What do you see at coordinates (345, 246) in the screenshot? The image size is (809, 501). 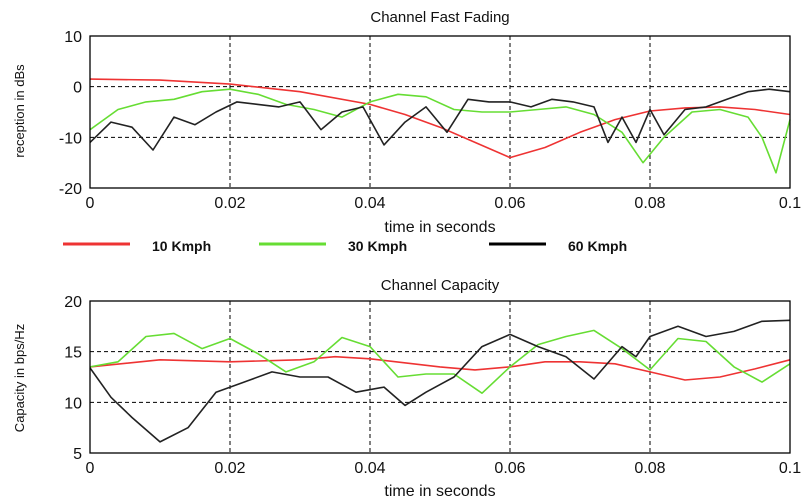 I see `legend: 10 Kmph 30 Kmph 60 Kmph` at bounding box center [345, 246].